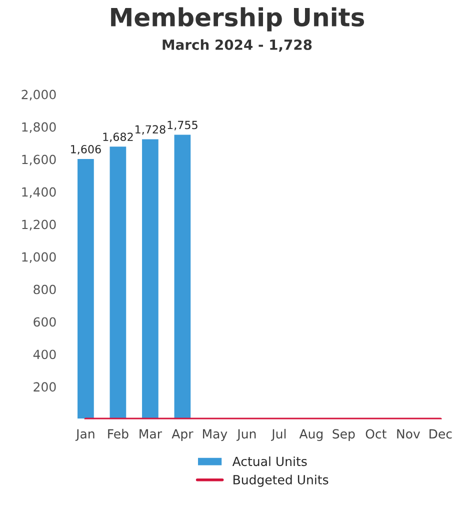  I want to click on y-tick-label: 600, so click(45, 322).